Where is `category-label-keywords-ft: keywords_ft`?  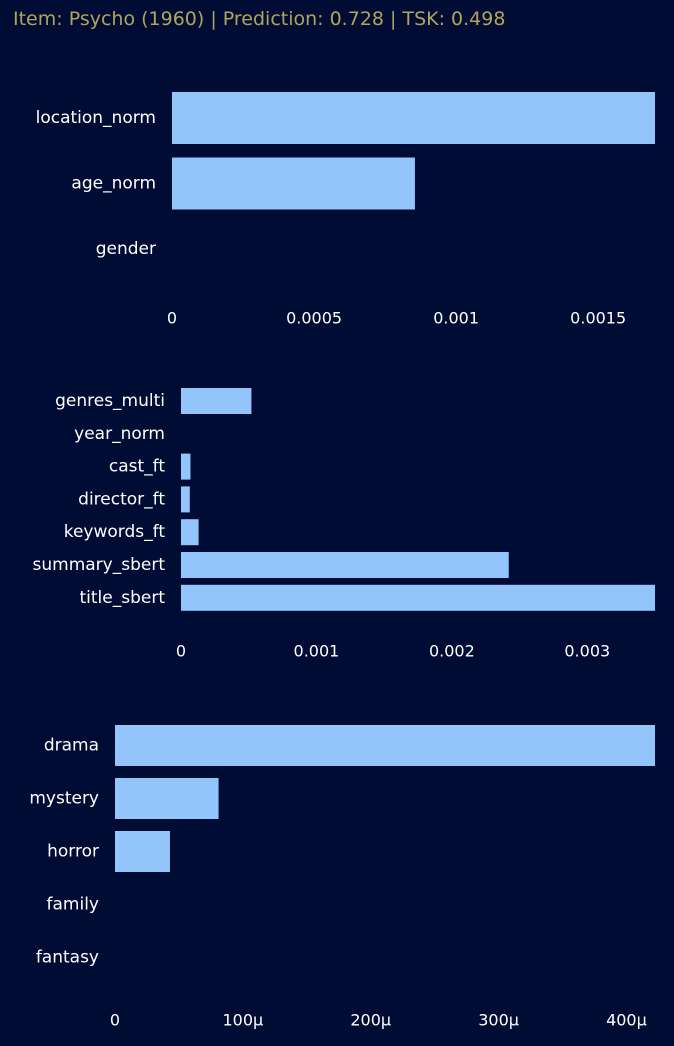
category-label-keywords-ft: keywords_ft is located at coordinates (115, 532).